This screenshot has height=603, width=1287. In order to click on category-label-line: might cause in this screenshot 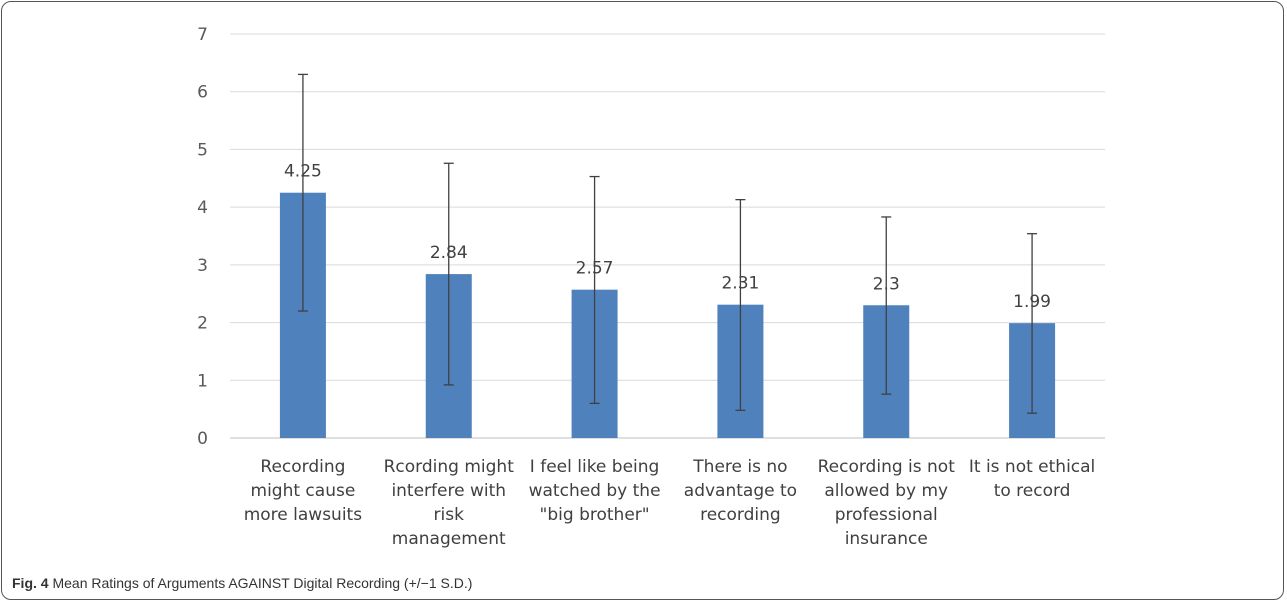, I will do `click(303, 491)`.